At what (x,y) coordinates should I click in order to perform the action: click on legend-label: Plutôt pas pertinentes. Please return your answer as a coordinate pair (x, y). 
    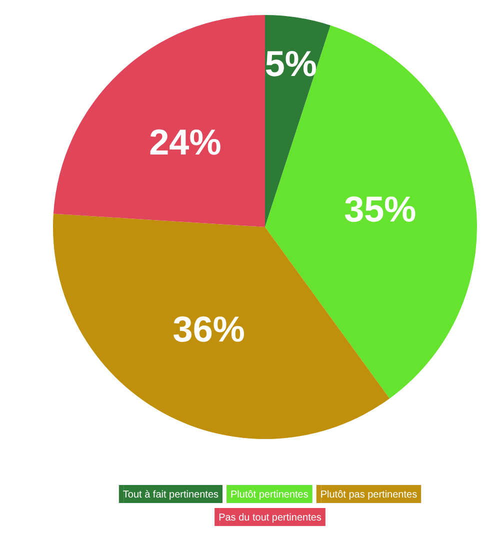
    Looking at the image, I should click on (369, 495).